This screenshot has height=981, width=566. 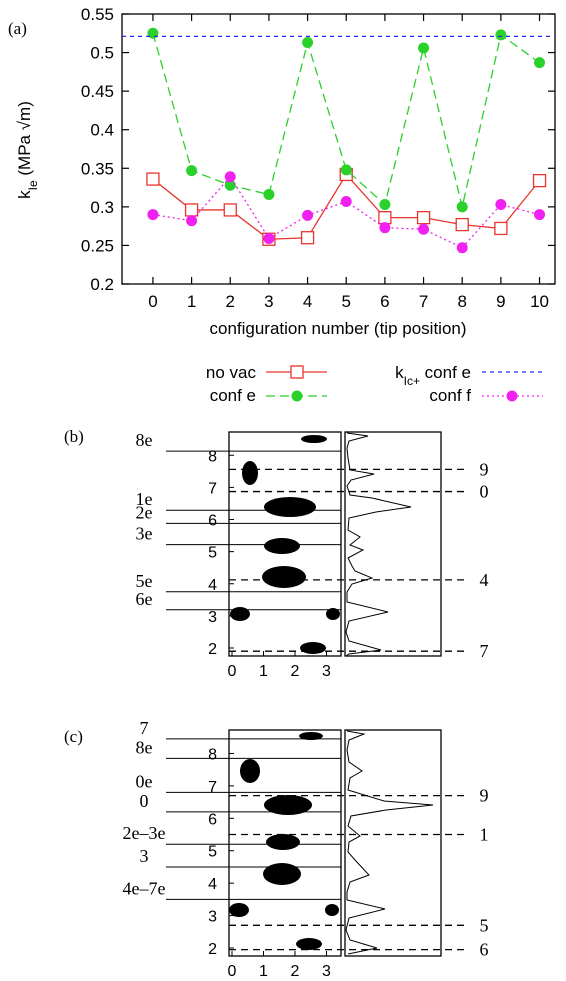 I want to click on solid-level-label: 0, so click(x=144, y=801).